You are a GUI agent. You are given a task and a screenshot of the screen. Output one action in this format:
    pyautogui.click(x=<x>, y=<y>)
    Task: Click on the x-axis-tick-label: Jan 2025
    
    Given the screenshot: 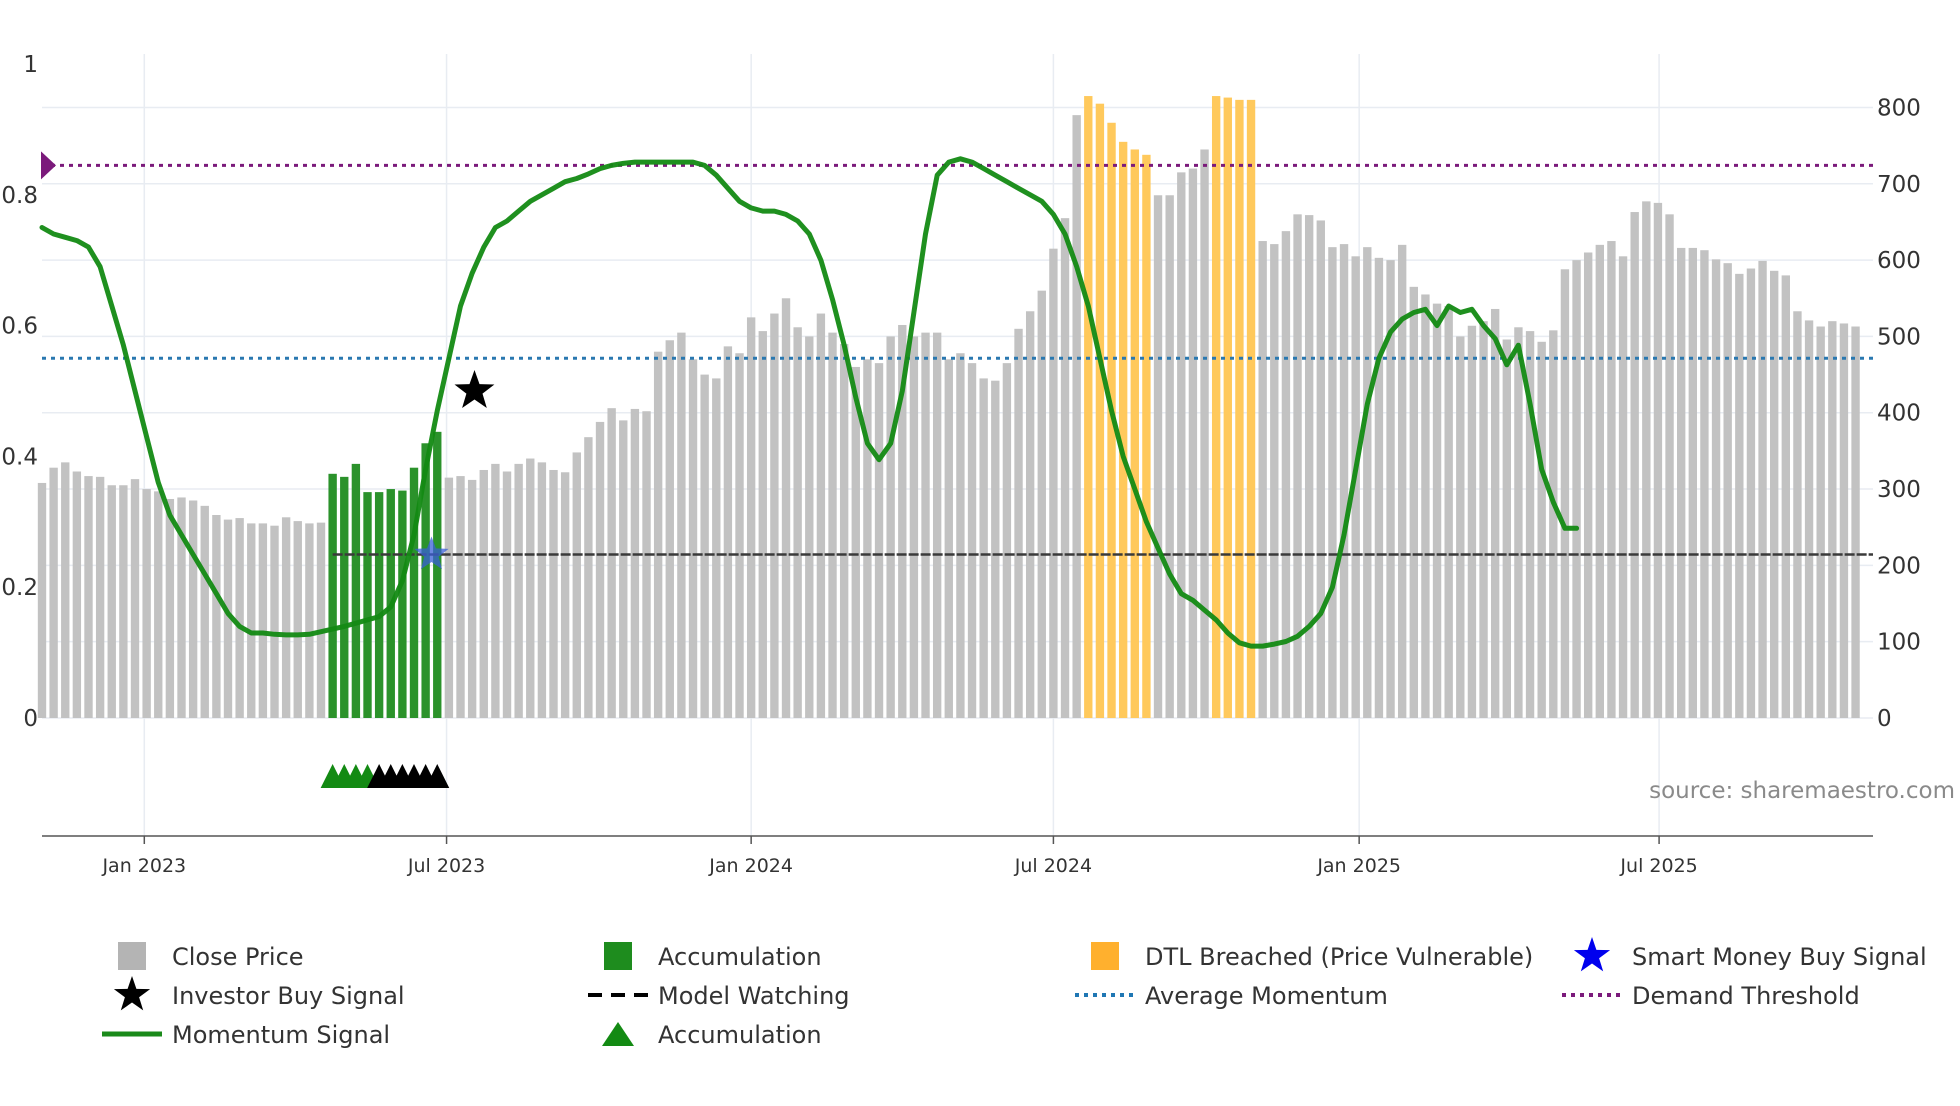 What is the action you would take?
    pyautogui.click(x=1358, y=866)
    